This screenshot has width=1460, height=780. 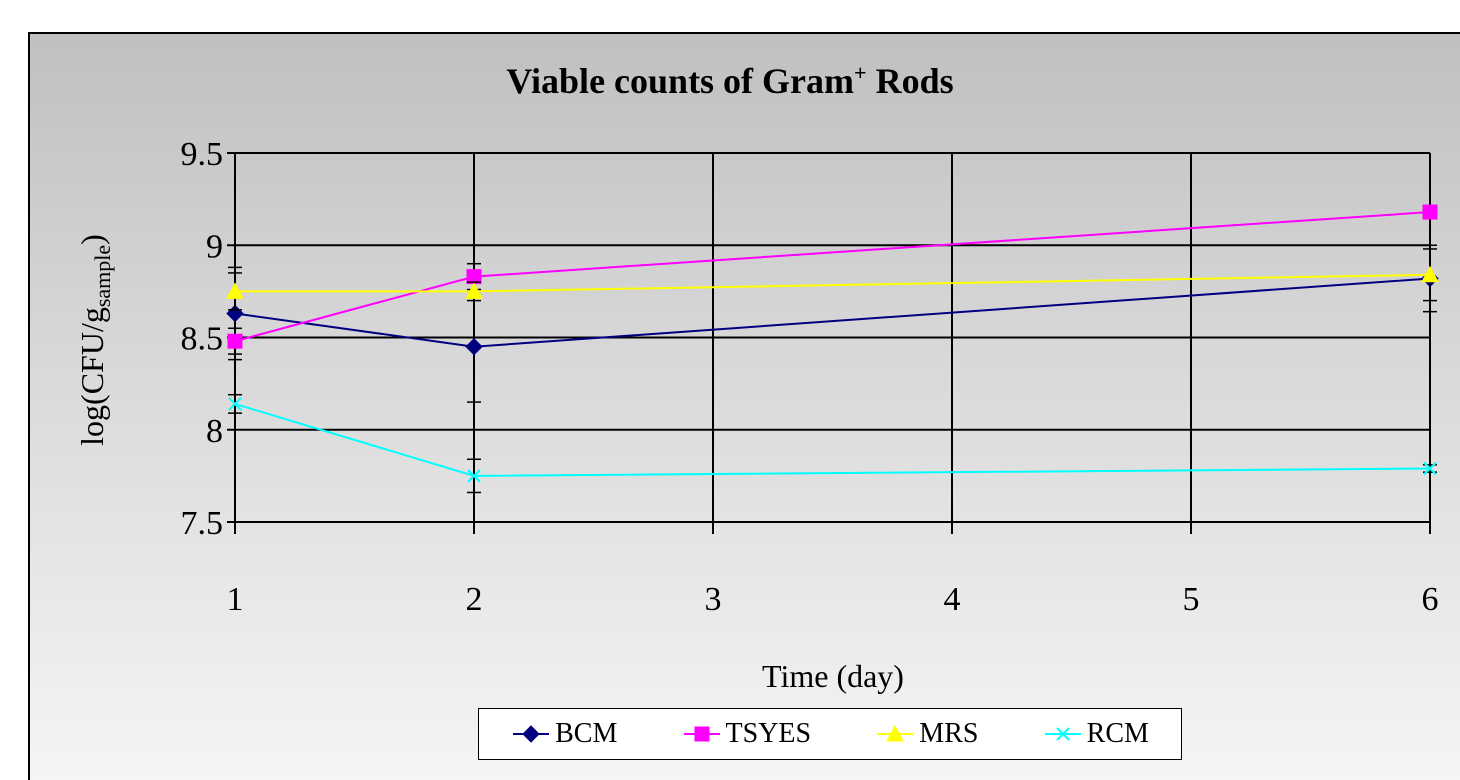 I want to click on y-tick-label-2: 8.5, so click(x=202, y=339).